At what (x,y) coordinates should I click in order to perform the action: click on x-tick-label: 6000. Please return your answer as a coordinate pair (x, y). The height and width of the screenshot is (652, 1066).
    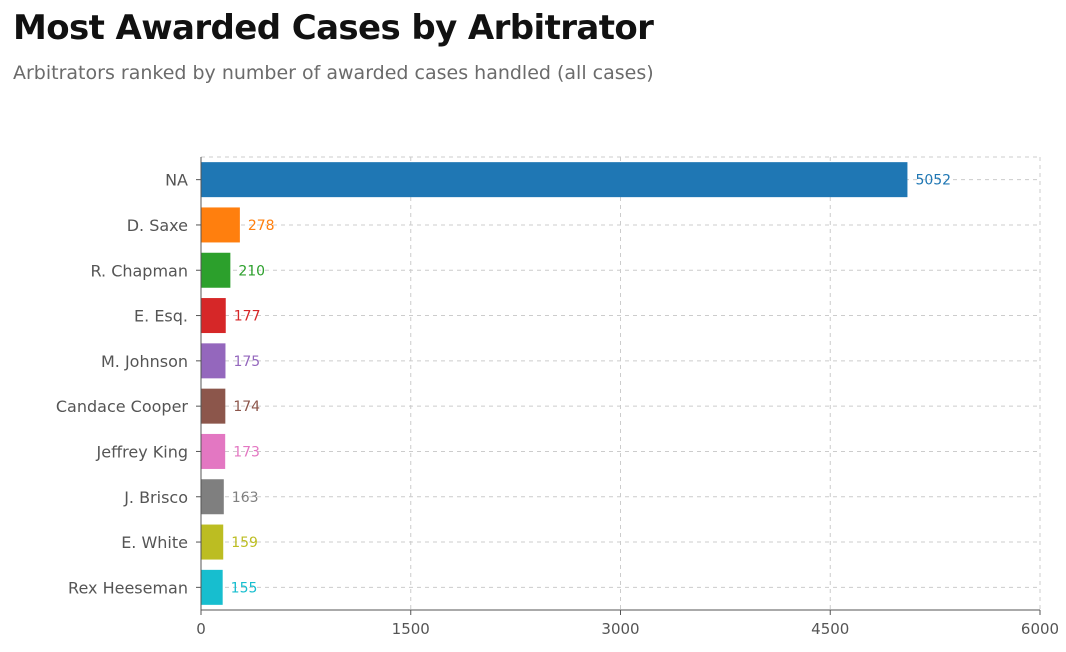
    Looking at the image, I should click on (1040, 629).